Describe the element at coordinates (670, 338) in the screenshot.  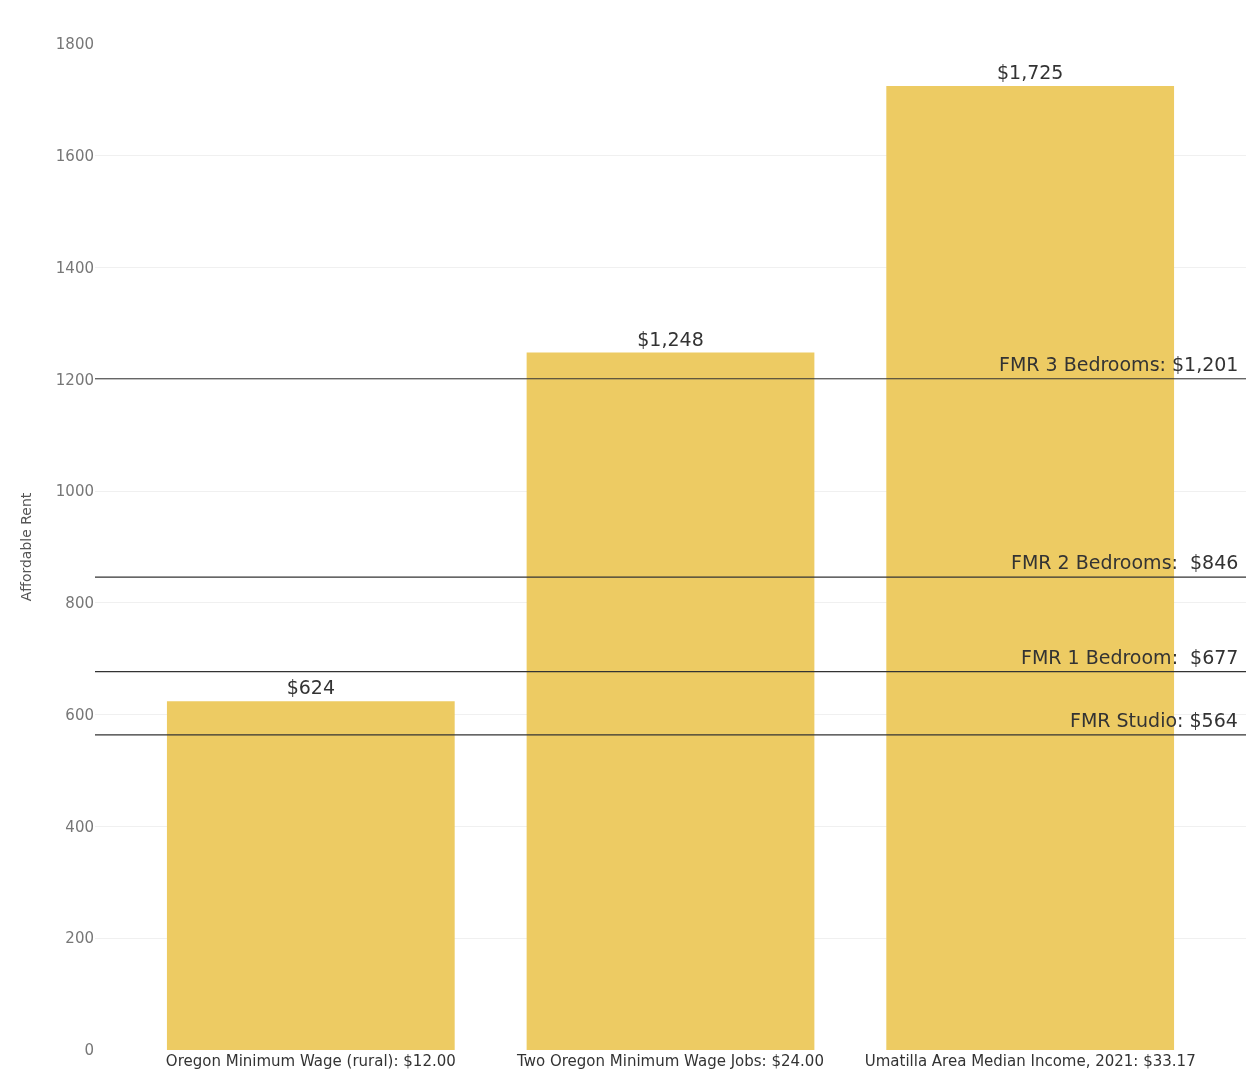
I see `data-label: $1,248` at that location.